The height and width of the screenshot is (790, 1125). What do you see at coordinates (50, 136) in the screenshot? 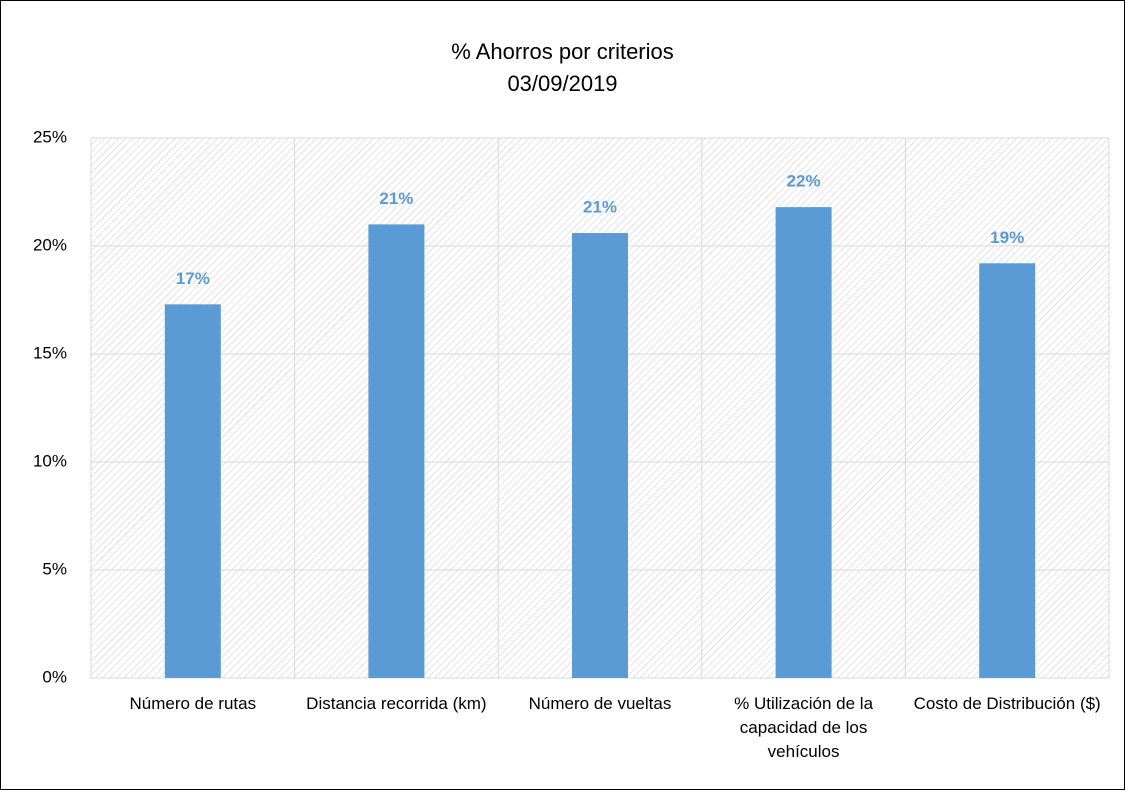
I see `y-tick-label: 25%` at bounding box center [50, 136].